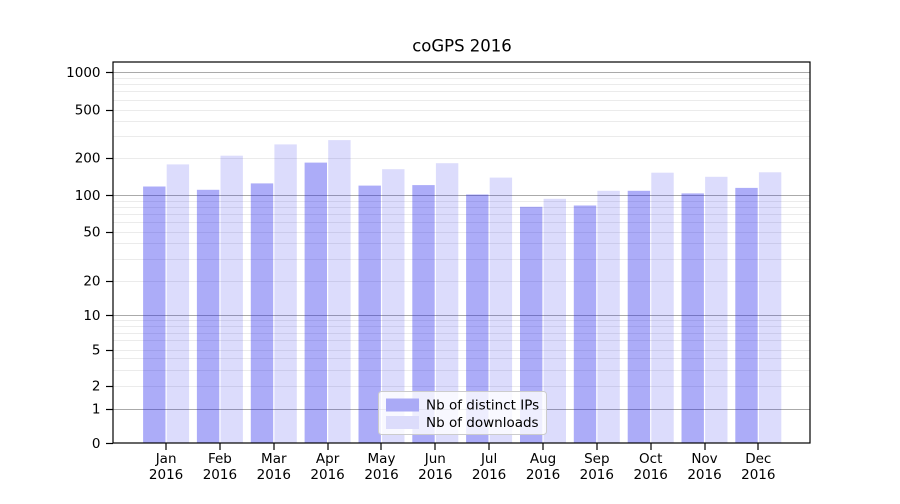  What do you see at coordinates (462, 46) in the screenshot?
I see `chart-title: coGPS 2016` at bounding box center [462, 46].